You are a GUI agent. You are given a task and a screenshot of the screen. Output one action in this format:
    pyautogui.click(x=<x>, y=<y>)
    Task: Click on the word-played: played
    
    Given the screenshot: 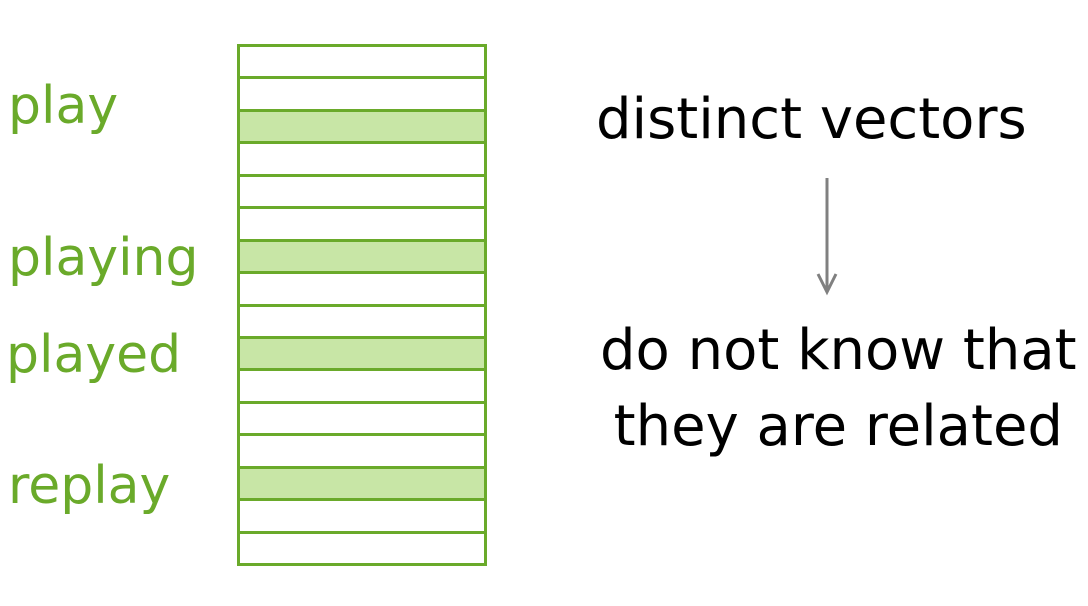 What is the action you would take?
    pyautogui.click(x=94, y=355)
    